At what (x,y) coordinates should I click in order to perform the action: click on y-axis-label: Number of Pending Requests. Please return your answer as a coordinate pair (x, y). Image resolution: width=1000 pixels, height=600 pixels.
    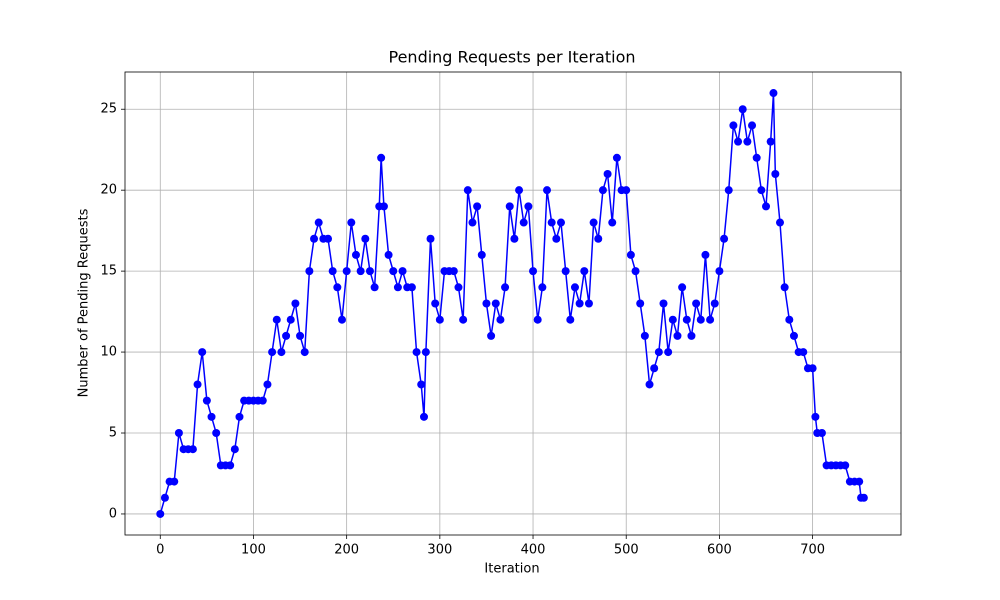
    Looking at the image, I should click on (84, 302).